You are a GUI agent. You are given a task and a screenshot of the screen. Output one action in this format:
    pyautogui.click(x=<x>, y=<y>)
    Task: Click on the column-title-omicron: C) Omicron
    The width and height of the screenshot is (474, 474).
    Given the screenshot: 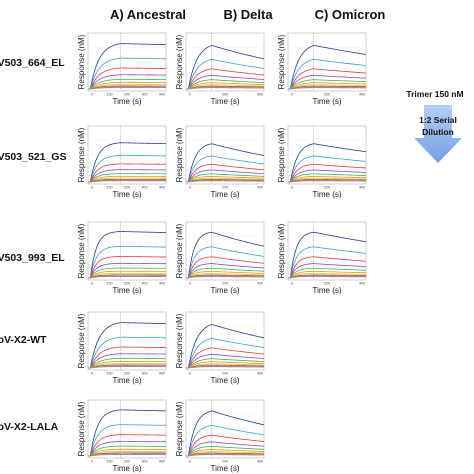 What is the action you would take?
    pyautogui.click(x=350, y=14)
    